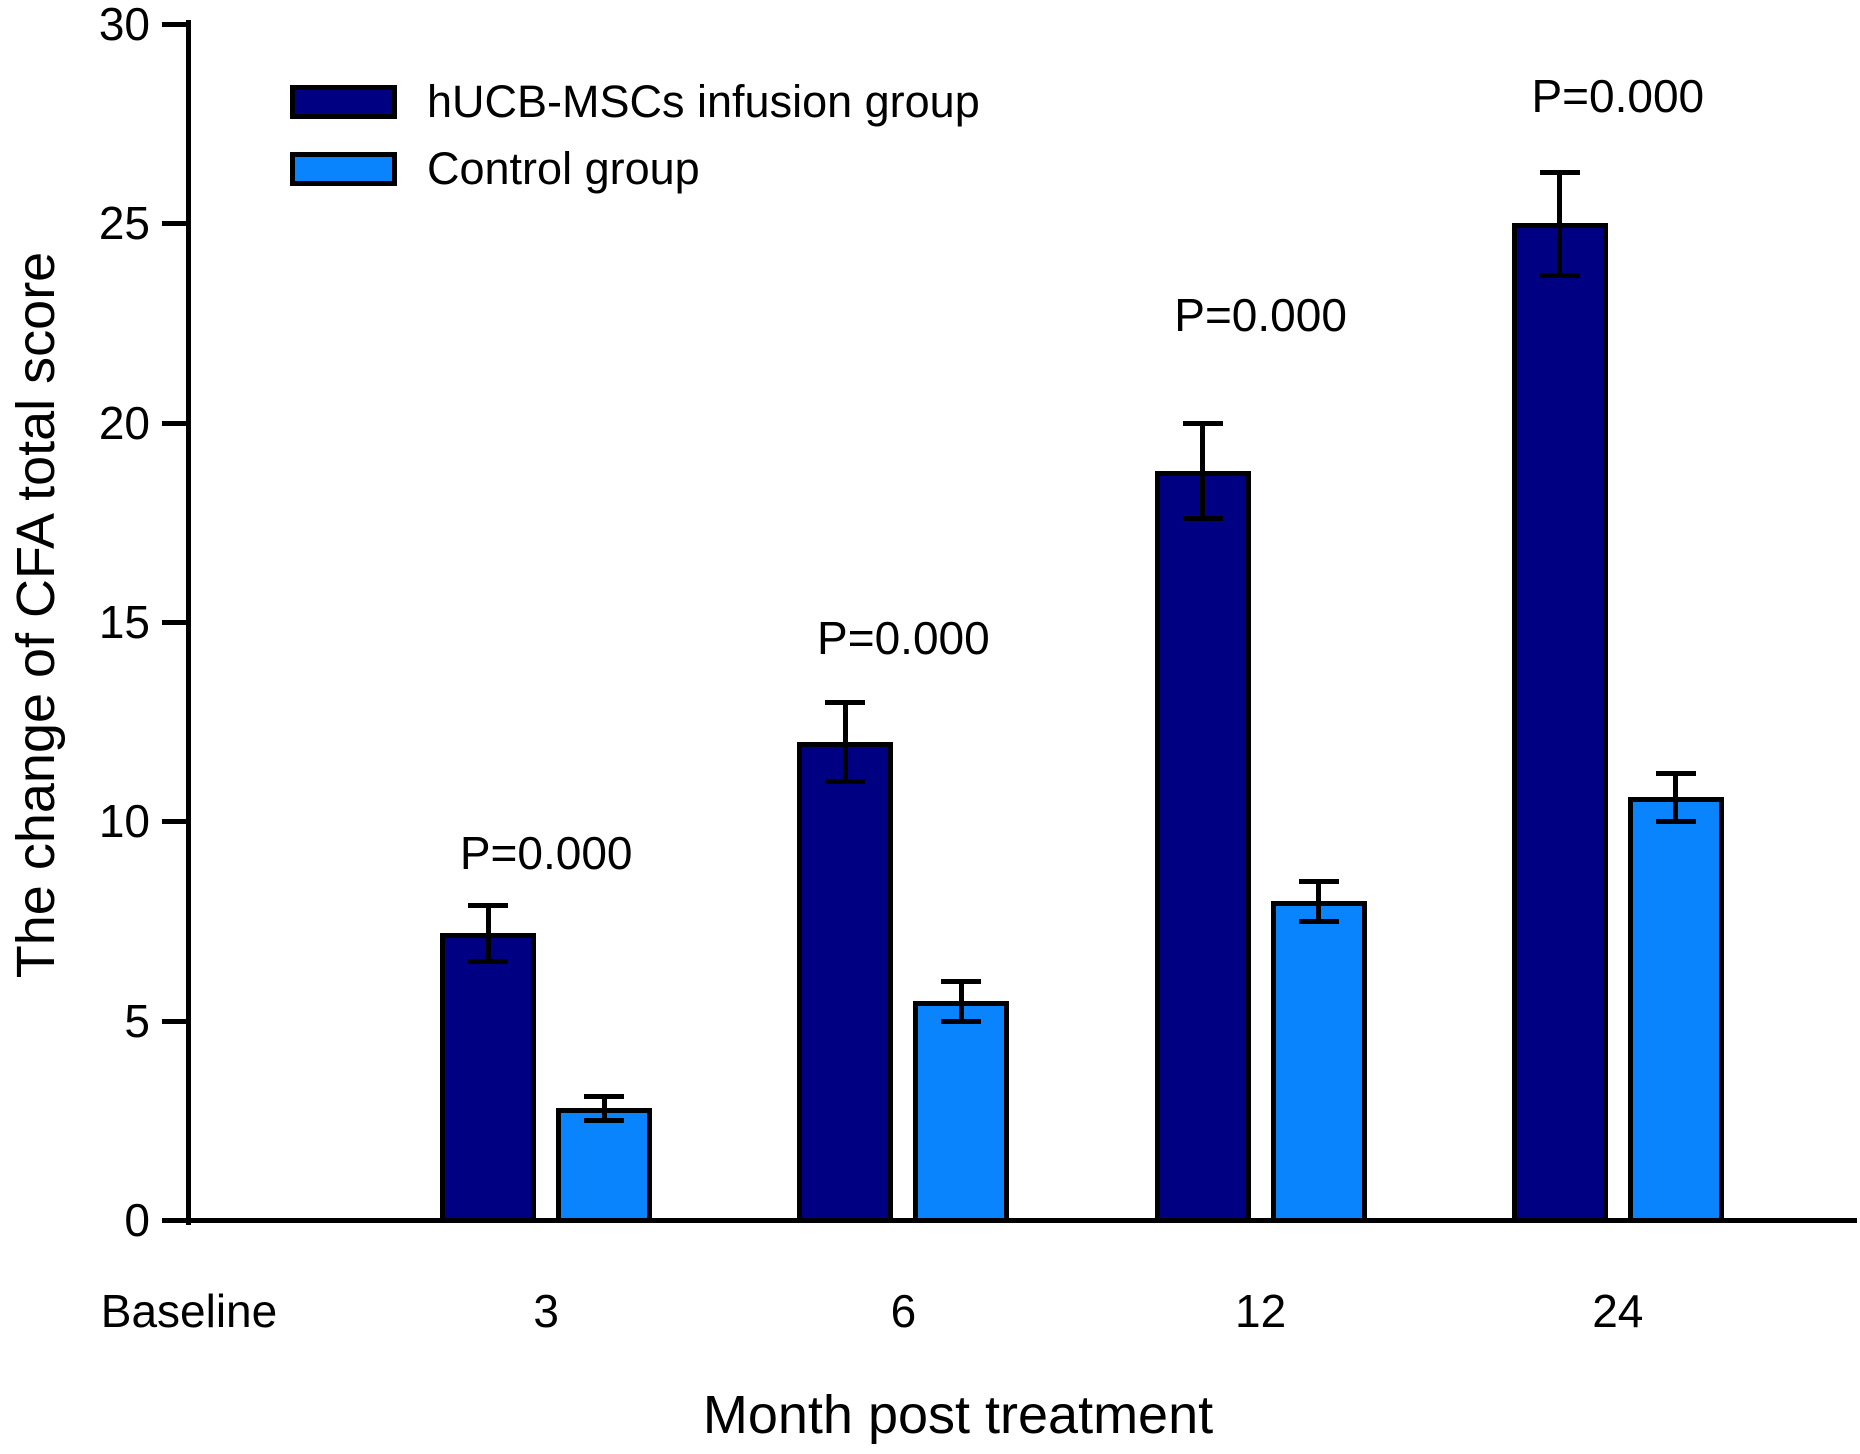  Describe the element at coordinates (563, 168) in the screenshot. I see `legend-label-control-group: Control group` at that location.